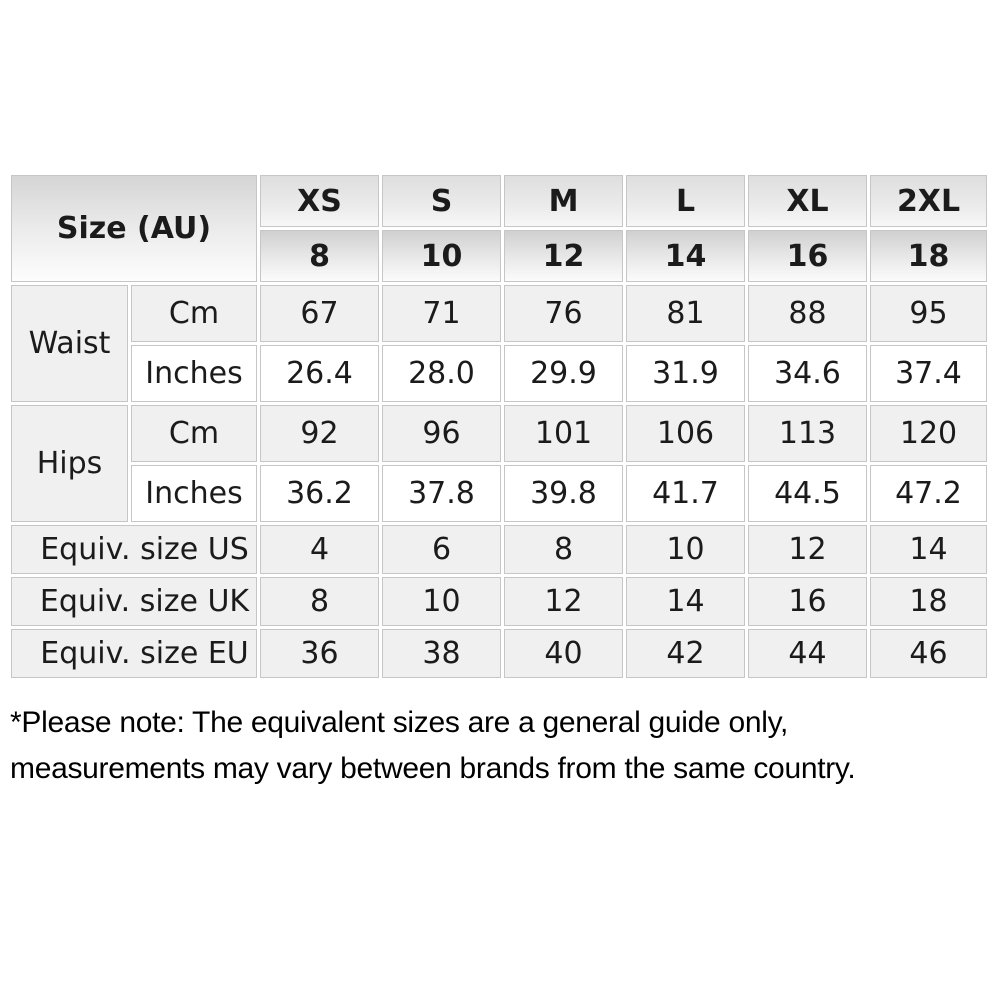 The height and width of the screenshot is (1000, 1000). I want to click on au-number-14: 14, so click(685, 256).